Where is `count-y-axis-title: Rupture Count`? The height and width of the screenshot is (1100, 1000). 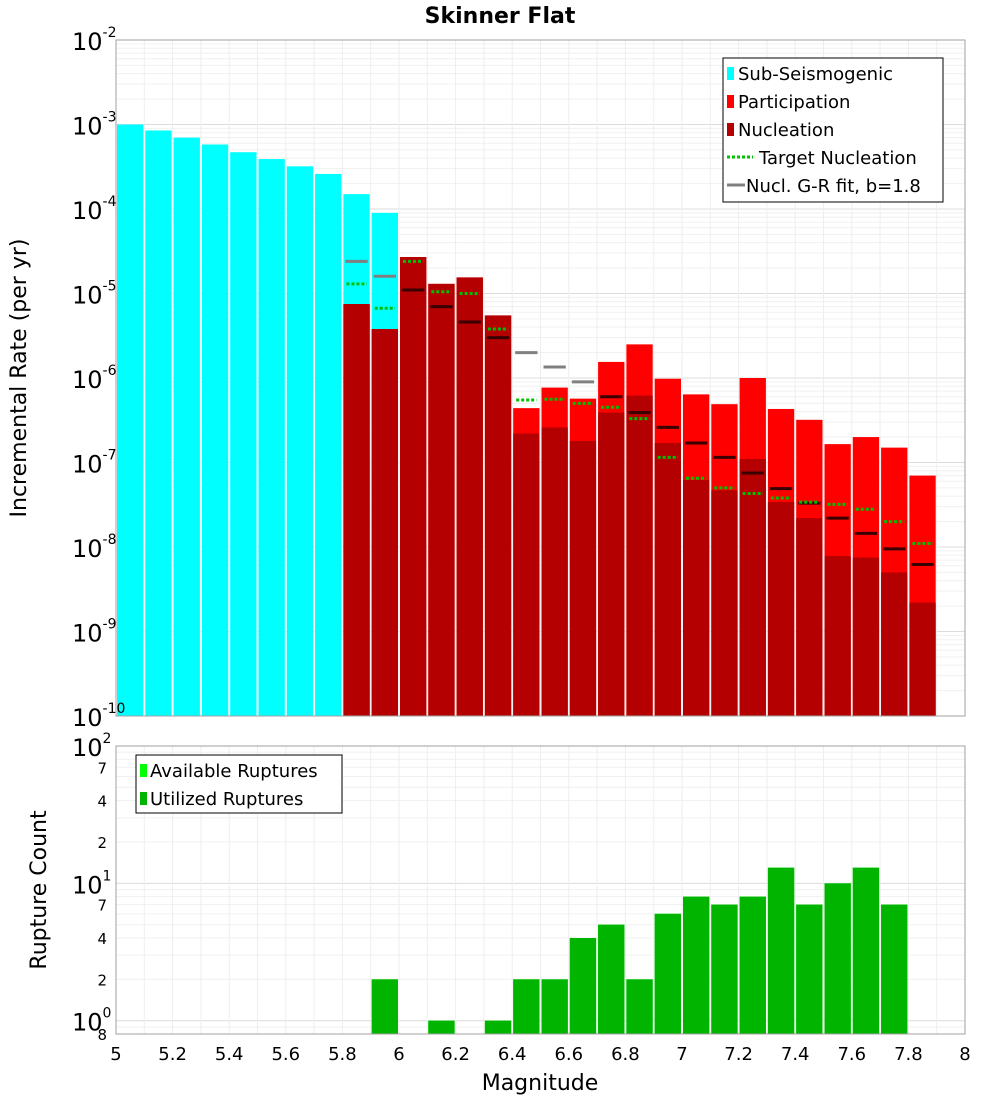
count-y-axis-title: Rupture Count is located at coordinates (39, 890).